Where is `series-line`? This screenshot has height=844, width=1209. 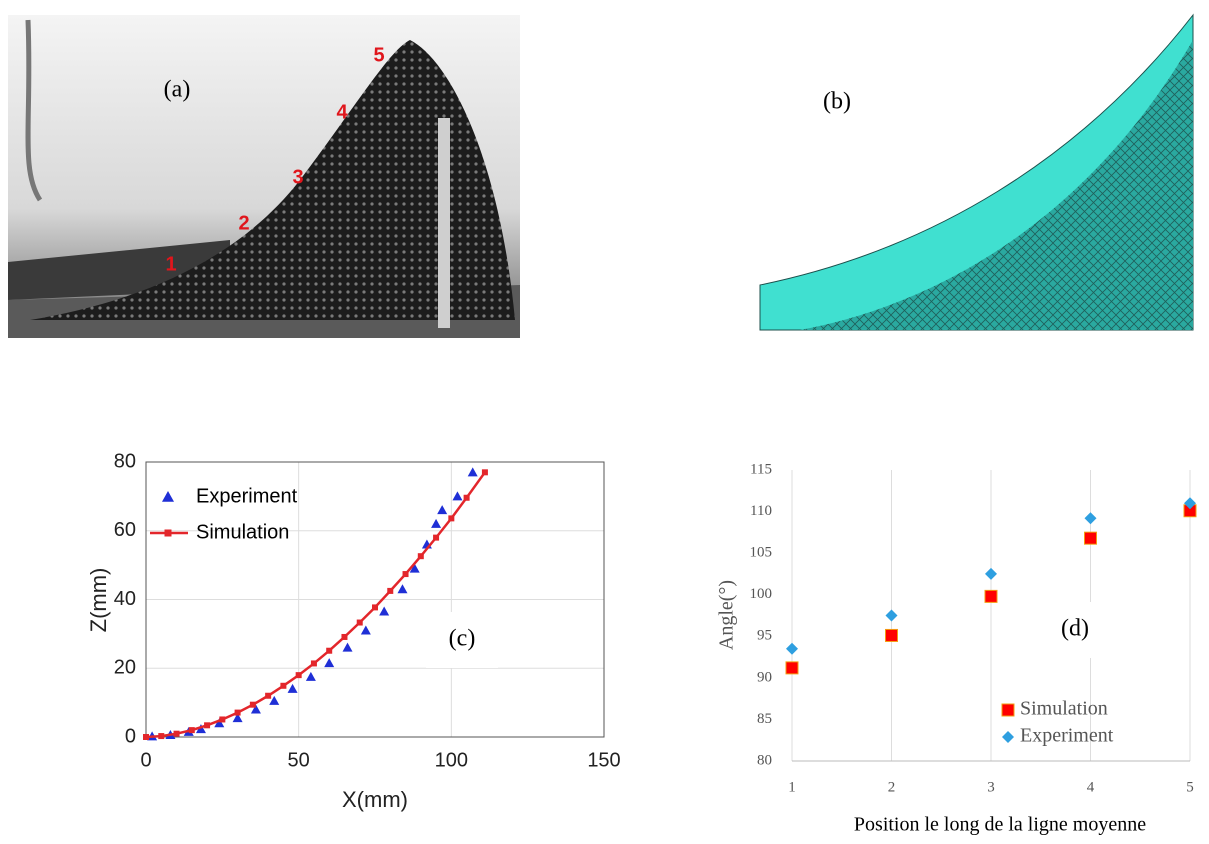 series-line is located at coordinates (315, 605).